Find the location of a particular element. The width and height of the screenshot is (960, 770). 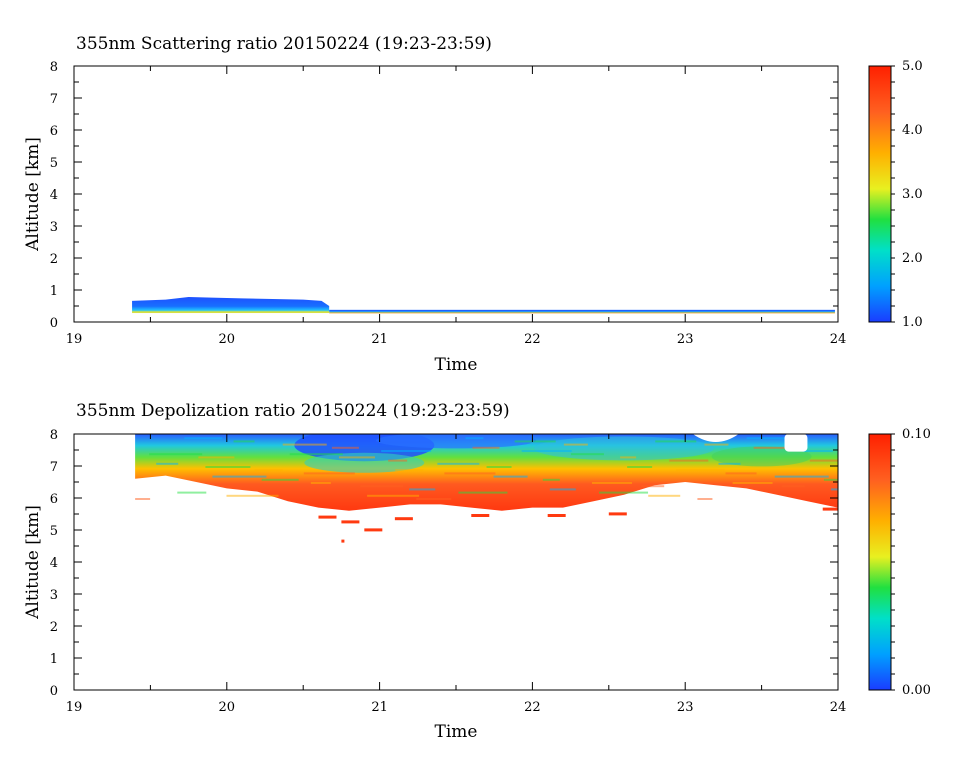

x-axis-label: Time is located at coordinates (456, 732).